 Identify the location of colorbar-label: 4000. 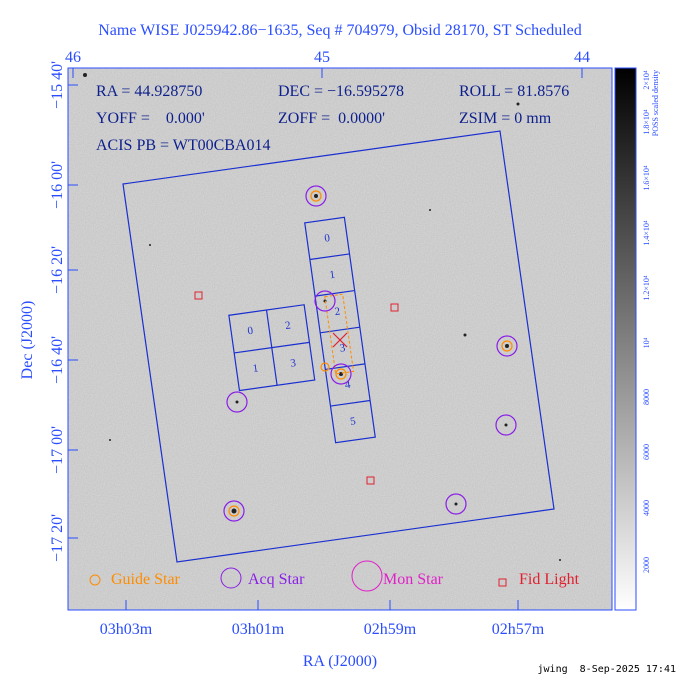
(646, 508).